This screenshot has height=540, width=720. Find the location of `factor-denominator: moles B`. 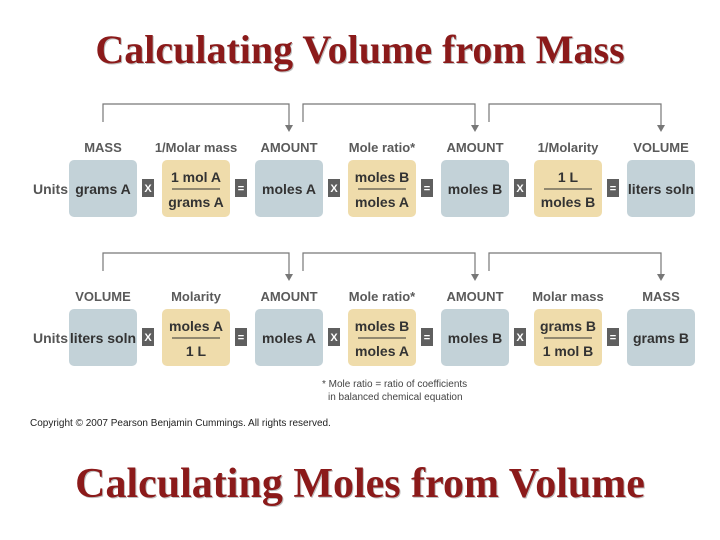

factor-denominator: moles B is located at coordinates (568, 202).